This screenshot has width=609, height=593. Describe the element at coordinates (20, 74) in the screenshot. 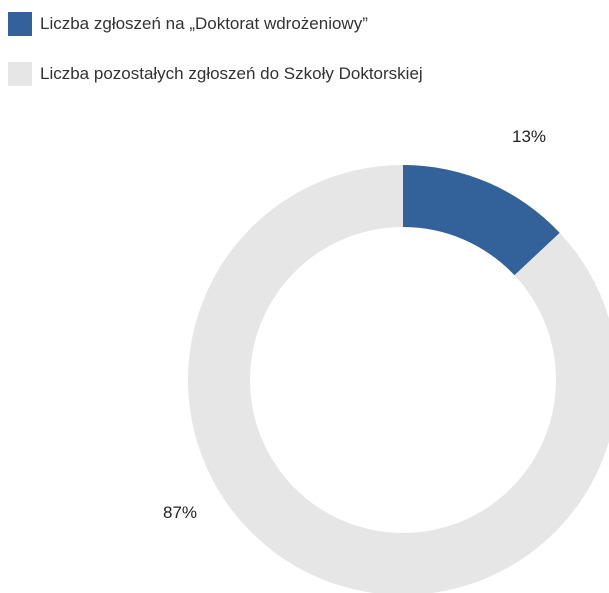

I see `legend-swatch-pozostale-zgloszenia` at that location.